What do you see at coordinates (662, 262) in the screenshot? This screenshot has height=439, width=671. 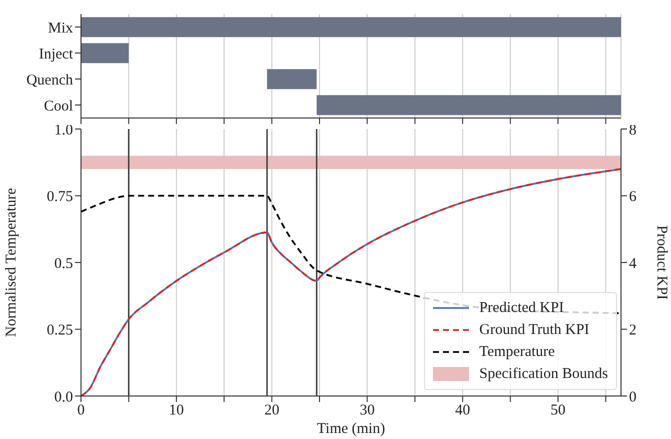 I see `y2-axis-title: Product KPI` at bounding box center [662, 262].